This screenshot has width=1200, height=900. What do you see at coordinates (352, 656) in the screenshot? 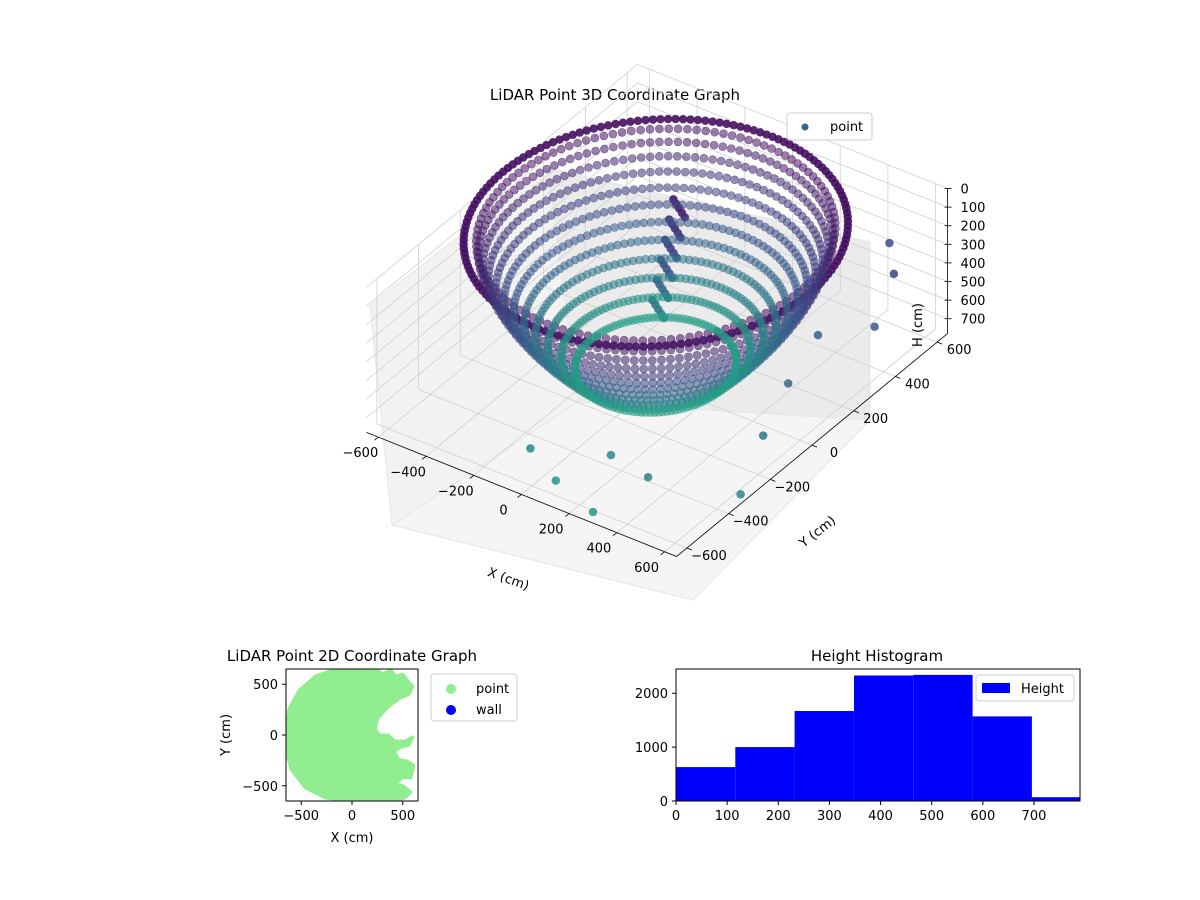
I see `chart-2d-title: LiDAR Point 2D Coordinate Graph` at bounding box center [352, 656].